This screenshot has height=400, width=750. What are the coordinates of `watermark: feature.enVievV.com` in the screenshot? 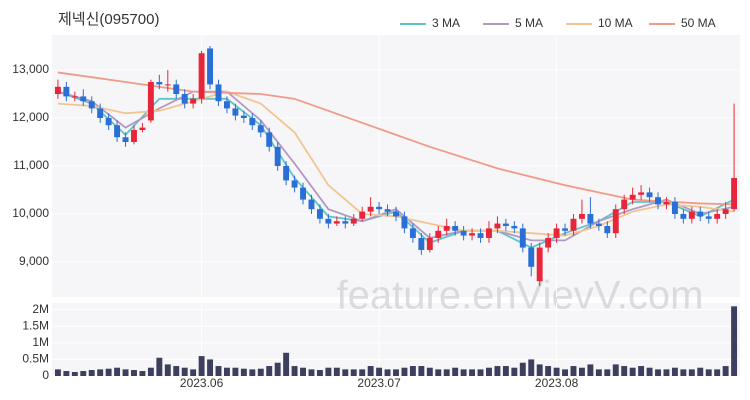 It's located at (520, 296).